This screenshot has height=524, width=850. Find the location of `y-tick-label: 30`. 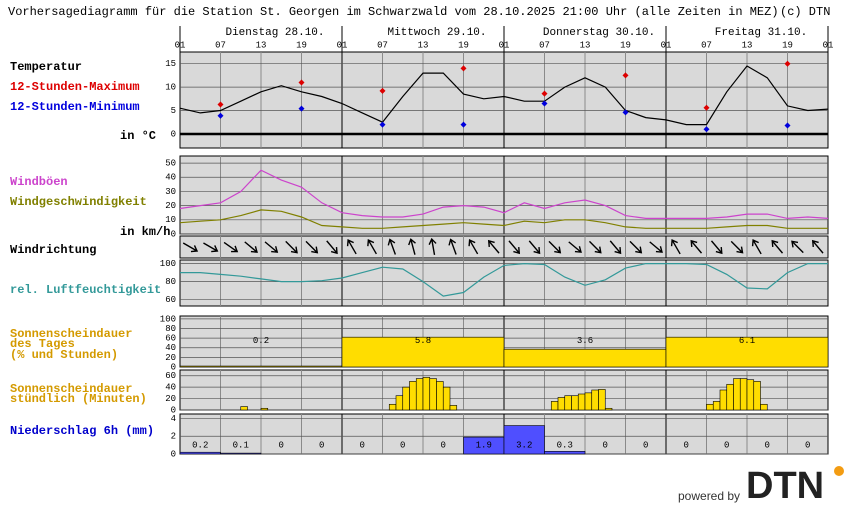

y-tick-label: 30 is located at coordinates (170, 192).